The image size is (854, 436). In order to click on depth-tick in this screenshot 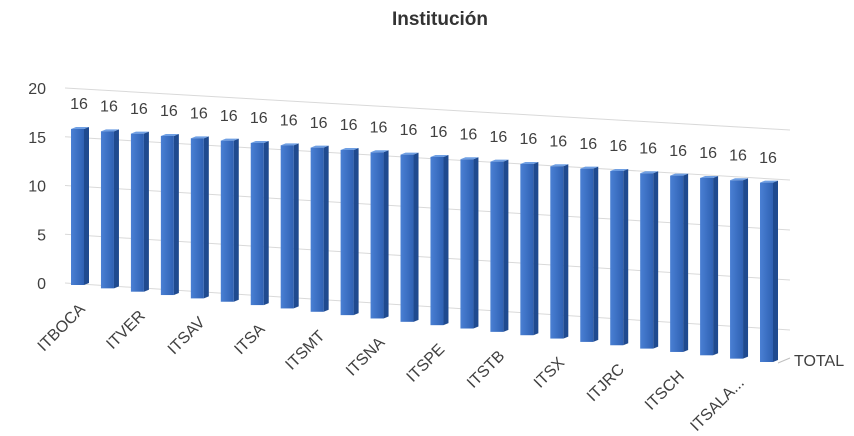, I will do `click(784, 360)`.